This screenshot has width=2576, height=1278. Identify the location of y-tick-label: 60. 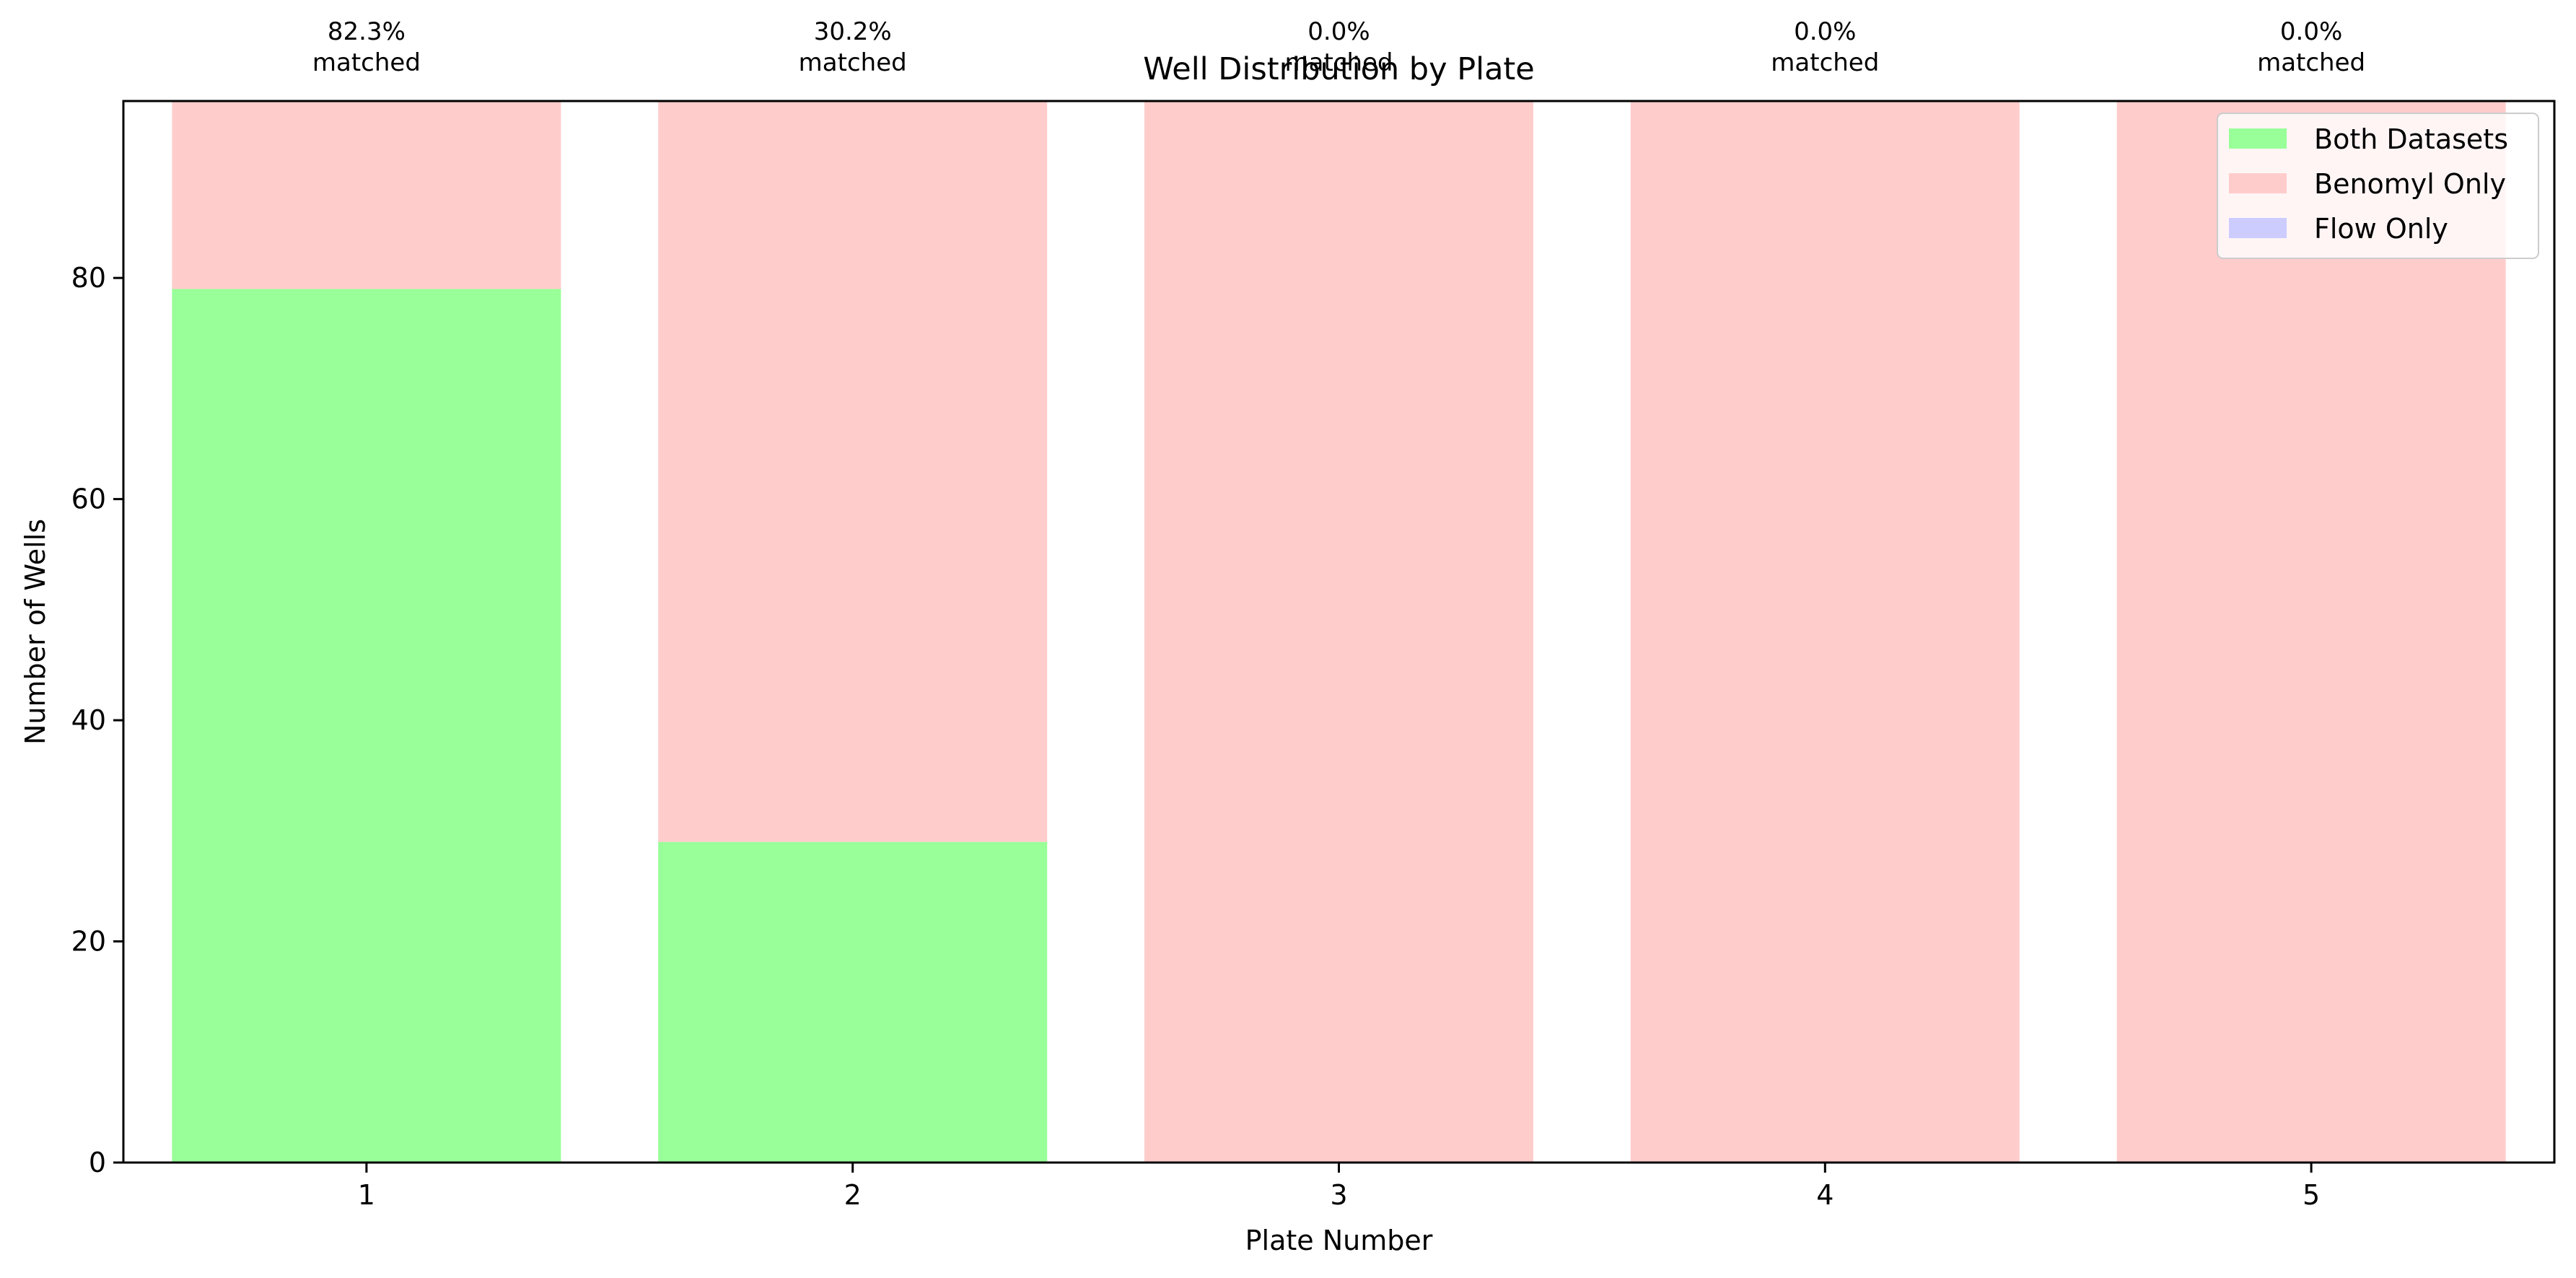
(88, 499).